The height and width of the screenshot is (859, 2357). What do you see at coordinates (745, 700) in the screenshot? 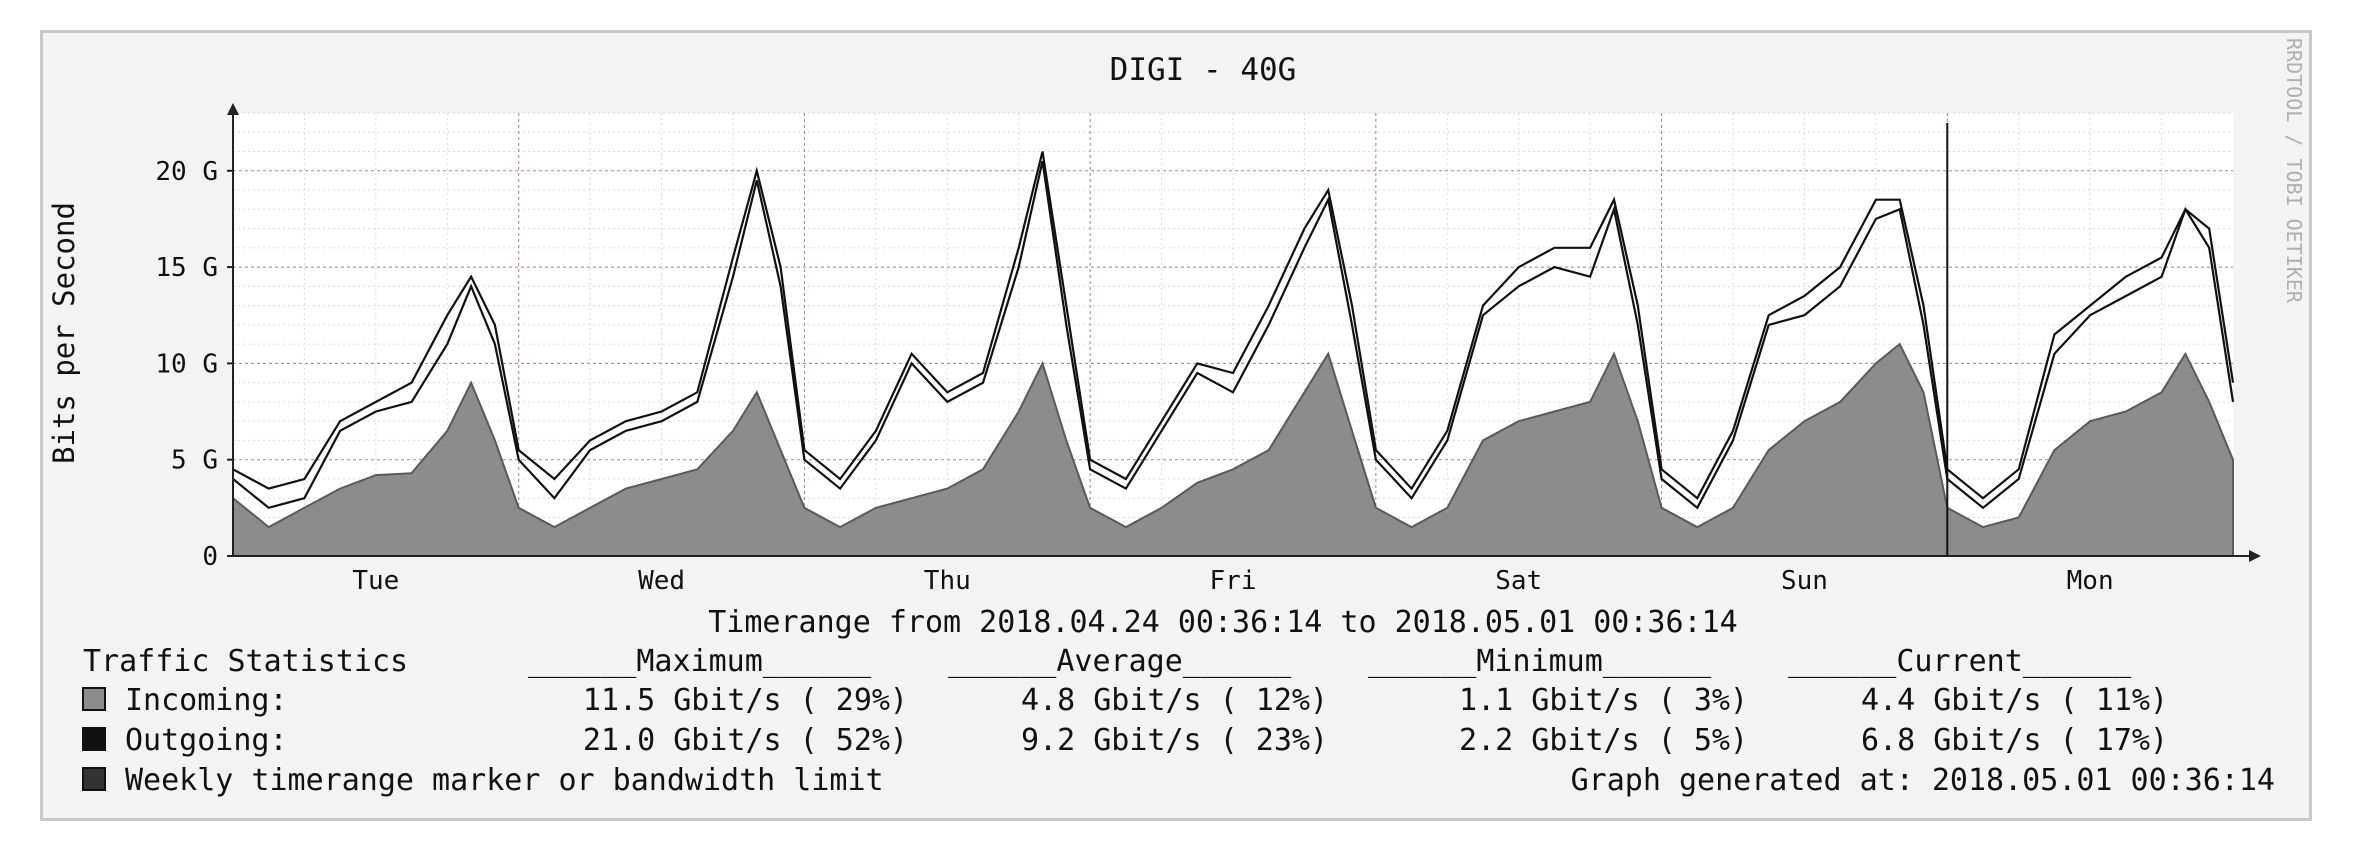
I see `stats-cell: 11.5 Gbit/s ( 29%)` at bounding box center [745, 700].